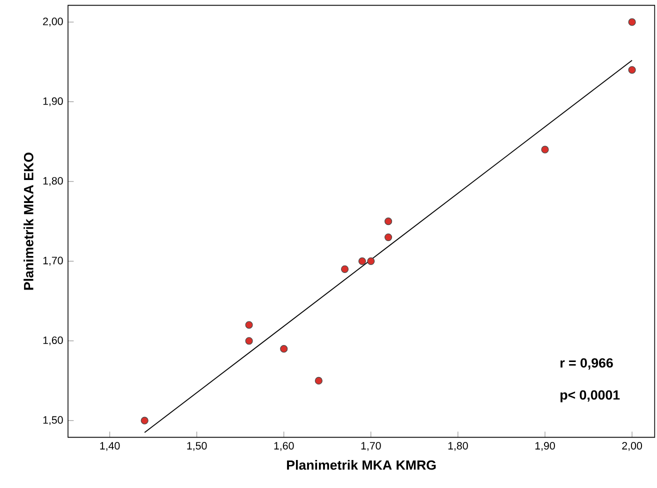 Image resolution: width=657 pixels, height=488 pixels. What do you see at coordinates (284, 446) in the screenshot?
I see `x-tick-label: 1,60` at bounding box center [284, 446].